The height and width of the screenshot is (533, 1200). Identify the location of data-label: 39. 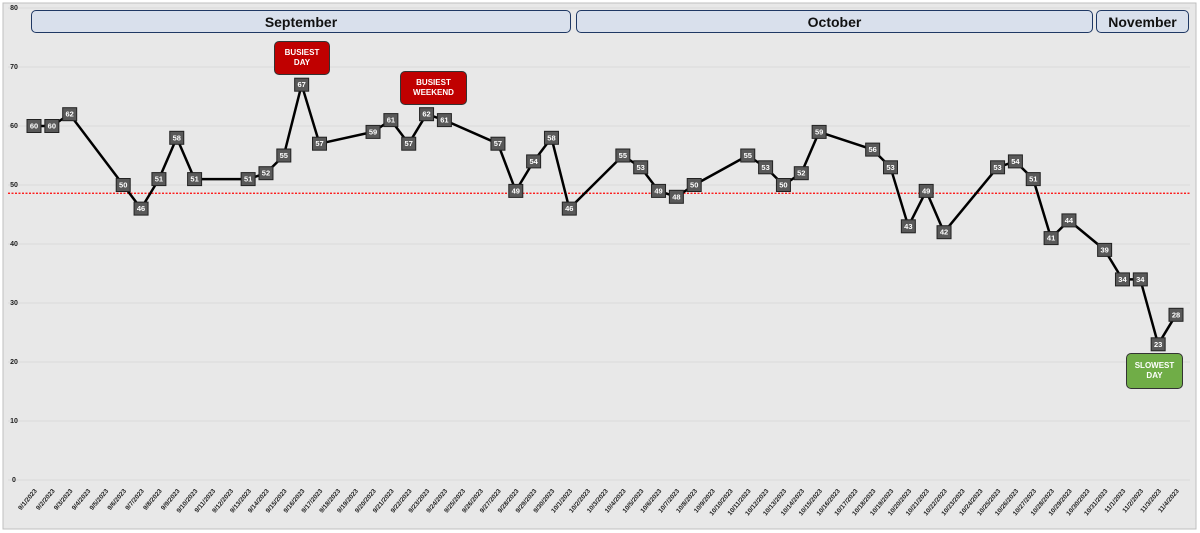
(1104, 249).